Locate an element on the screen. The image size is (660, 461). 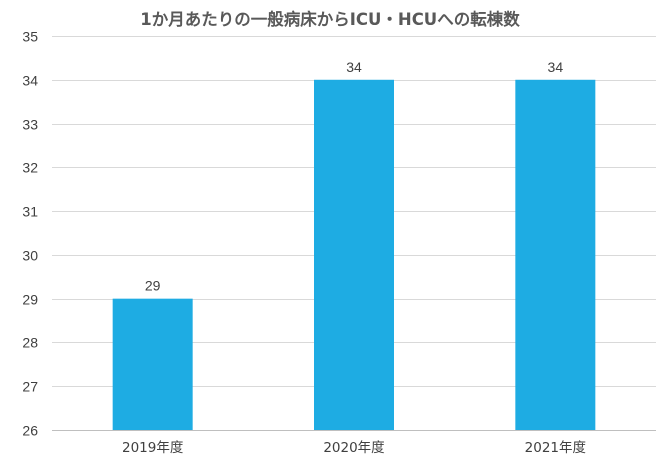
y-tick-label: 28 is located at coordinates (30, 343).